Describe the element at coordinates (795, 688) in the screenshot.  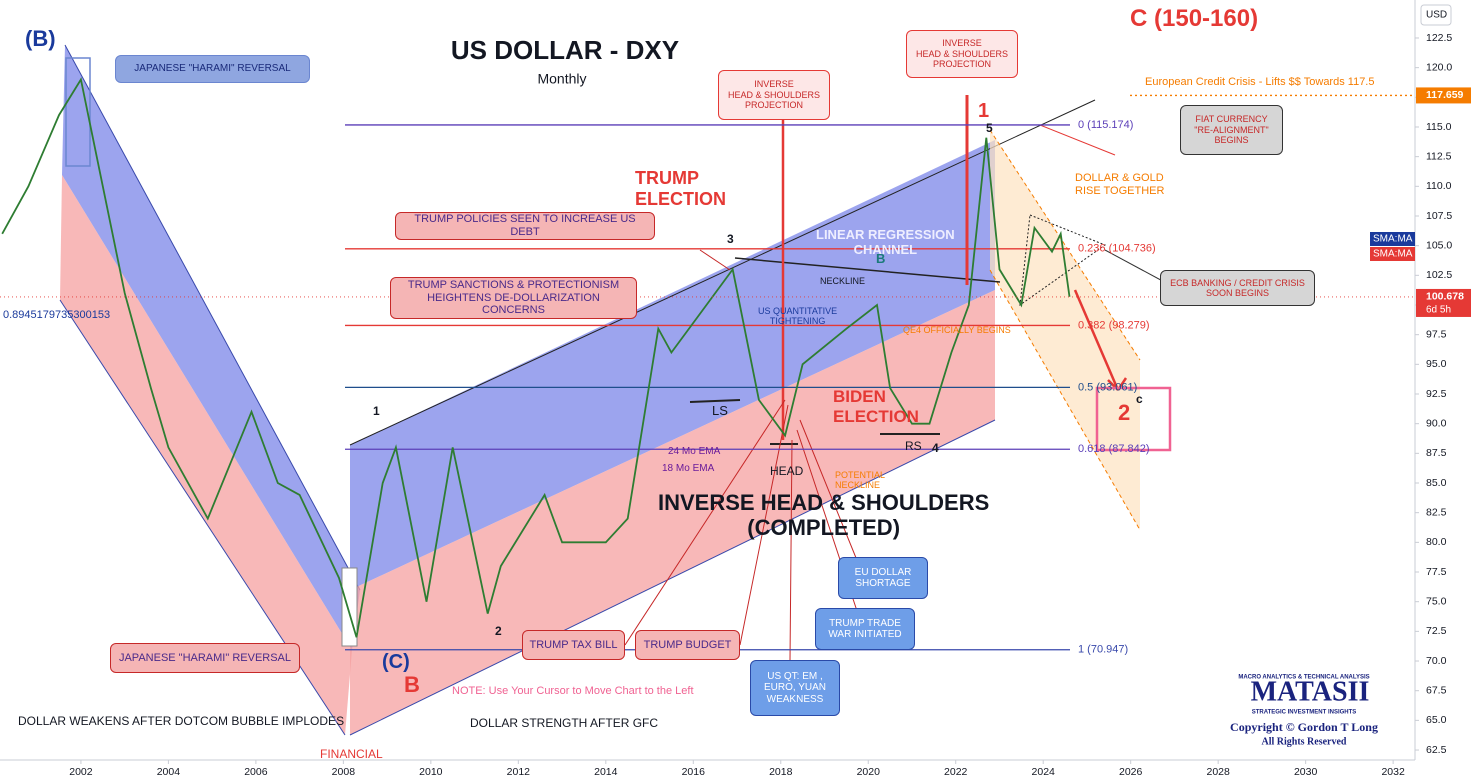
I see `annotation-box: US QT: EM , EURO, YUAN WEAKNESS` at that location.